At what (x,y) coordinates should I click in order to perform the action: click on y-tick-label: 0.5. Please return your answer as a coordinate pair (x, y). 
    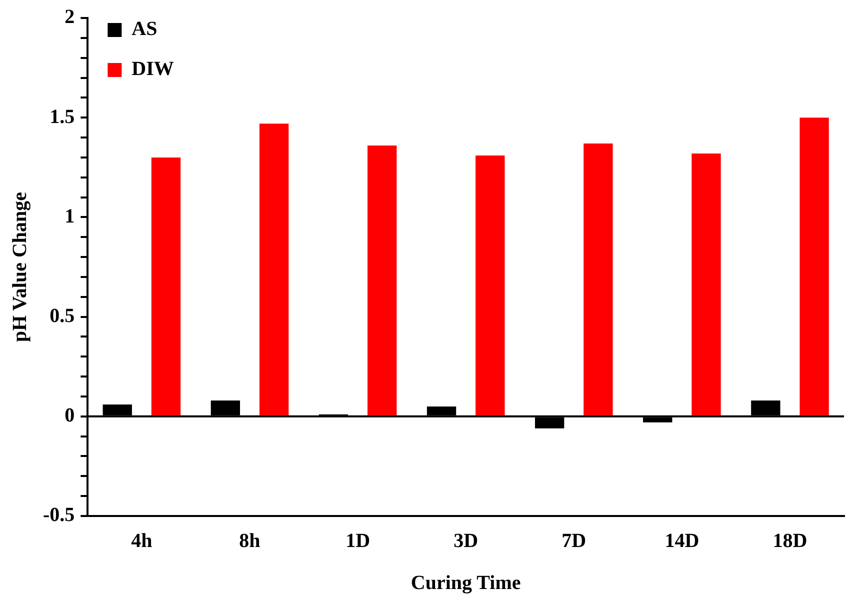
    Looking at the image, I should click on (62, 315).